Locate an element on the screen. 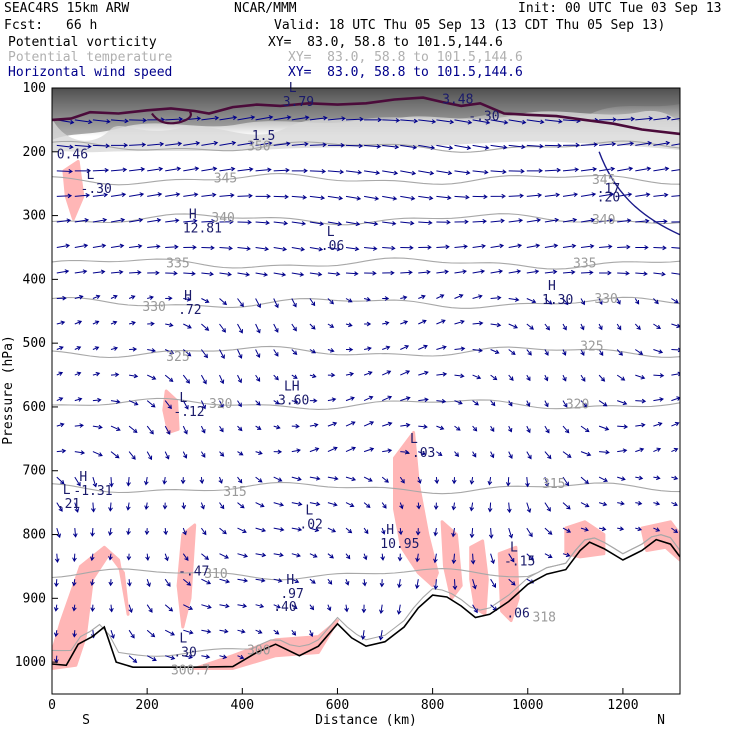 The width and height of the screenshot is (740, 740). extremum-value: 10.95 is located at coordinates (399, 544).